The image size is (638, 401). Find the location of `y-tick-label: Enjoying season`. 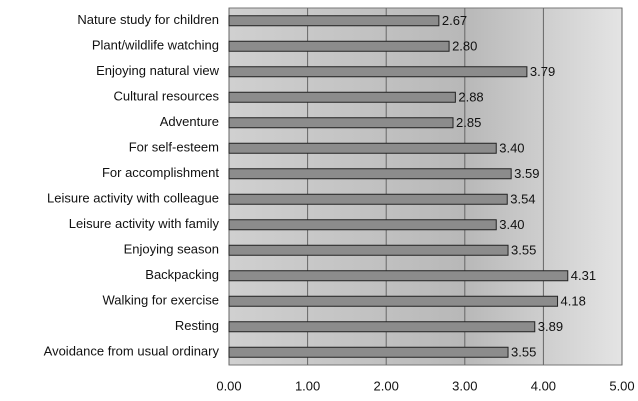

y-tick-label: Enjoying season is located at coordinates (171, 249).